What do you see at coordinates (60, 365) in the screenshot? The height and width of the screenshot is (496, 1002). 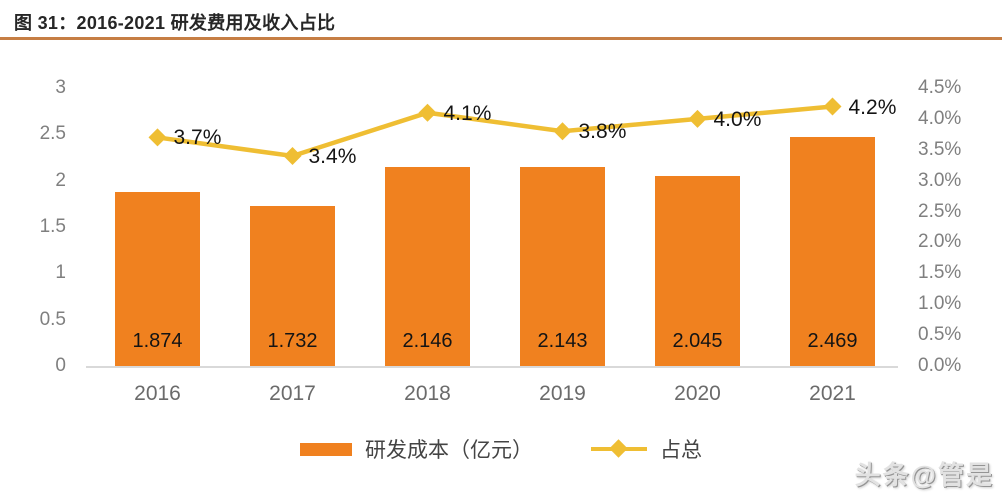 I see `y-axis-tick-left: 0` at bounding box center [60, 365].